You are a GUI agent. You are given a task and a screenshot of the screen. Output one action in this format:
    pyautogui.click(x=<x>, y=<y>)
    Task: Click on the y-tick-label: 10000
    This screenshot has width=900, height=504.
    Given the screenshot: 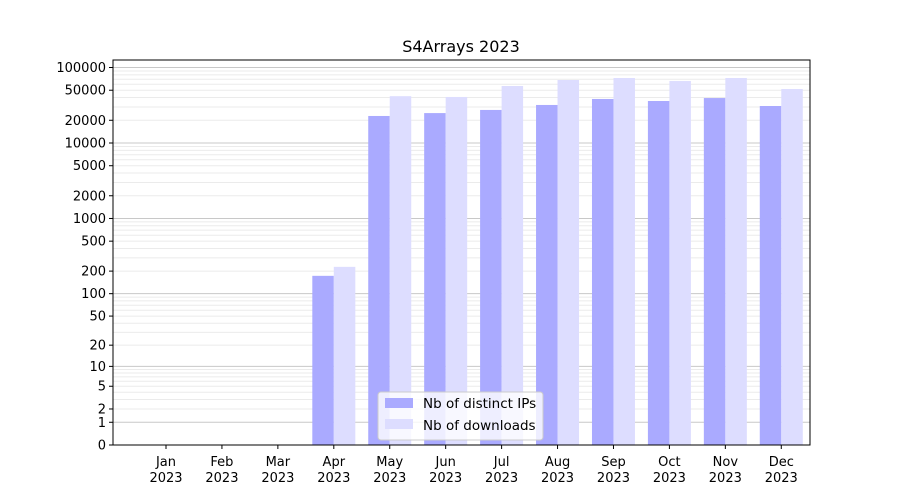 What is the action you would take?
    pyautogui.click(x=85, y=143)
    